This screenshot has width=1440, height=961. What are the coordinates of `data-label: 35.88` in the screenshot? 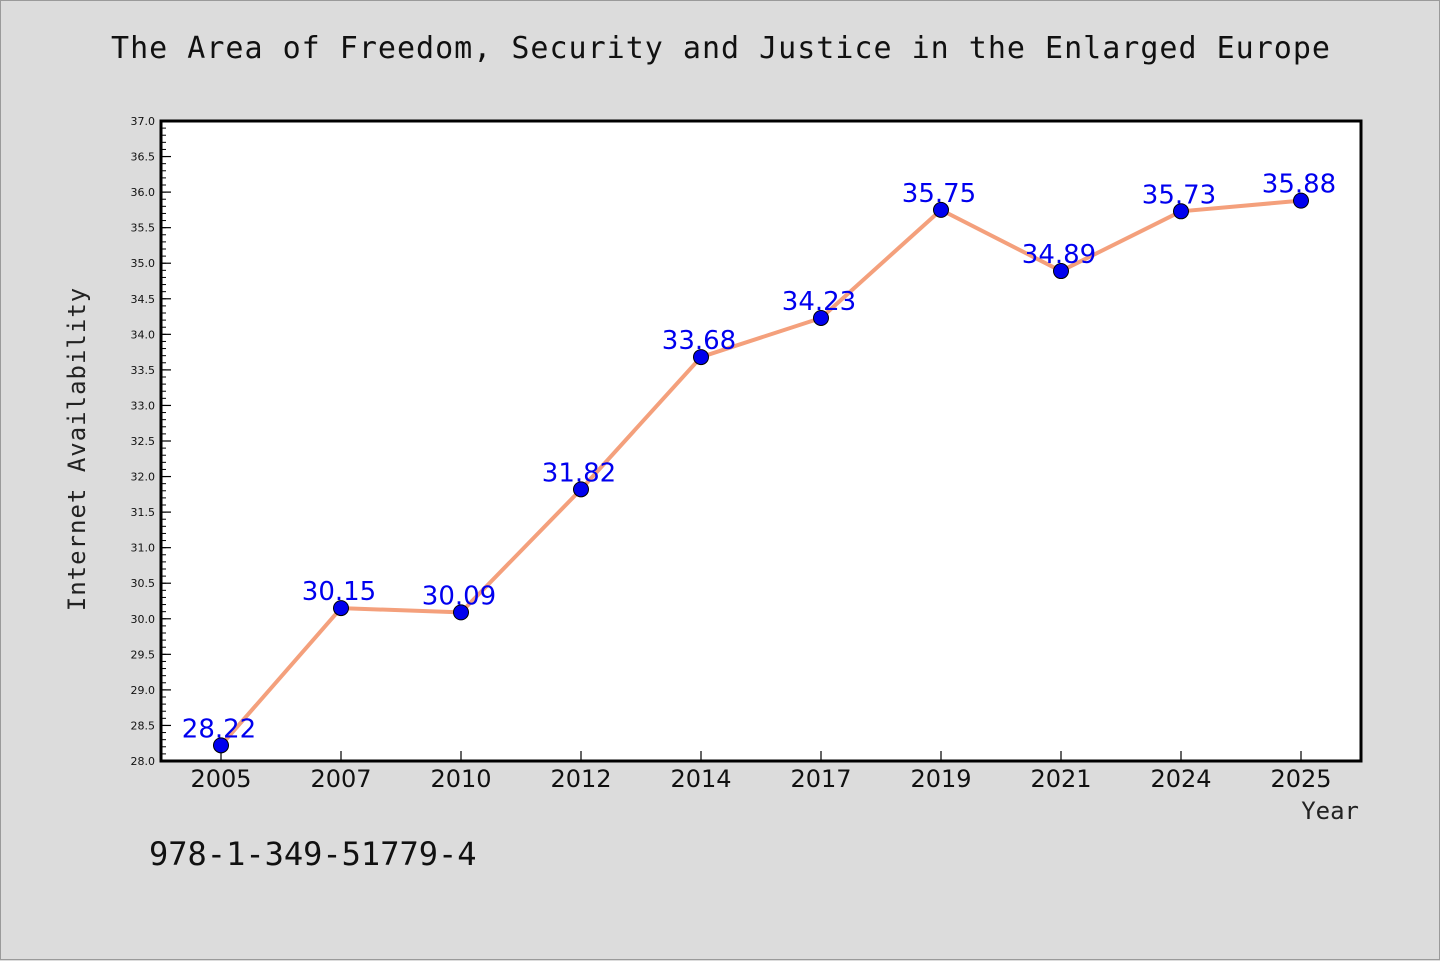 It's located at (1299, 185).